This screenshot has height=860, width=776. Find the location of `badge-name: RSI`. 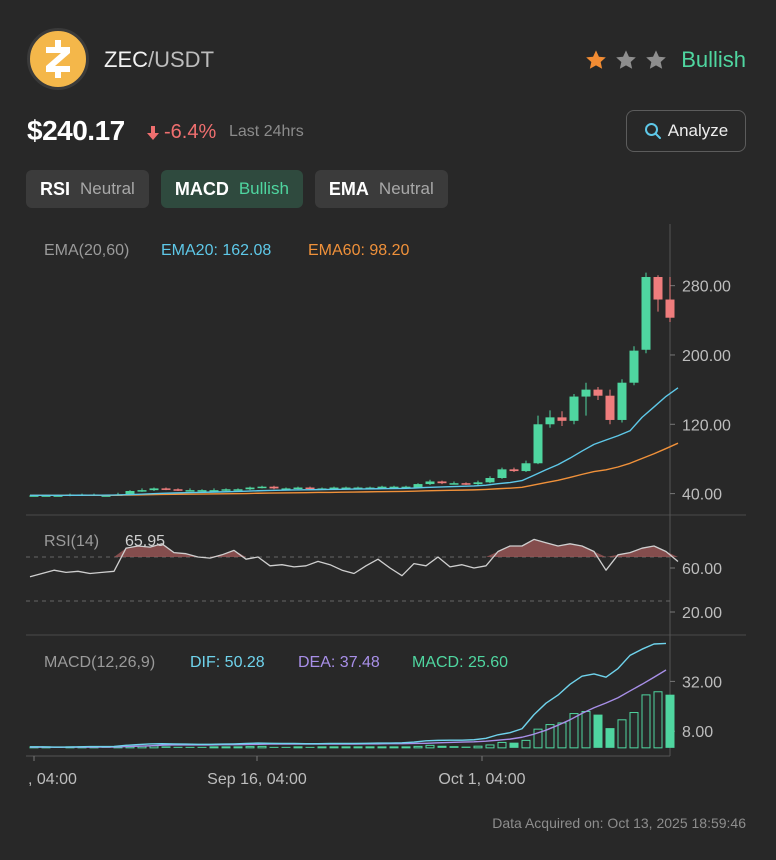

badge-name: RSI is located at coordinates (55, 188).